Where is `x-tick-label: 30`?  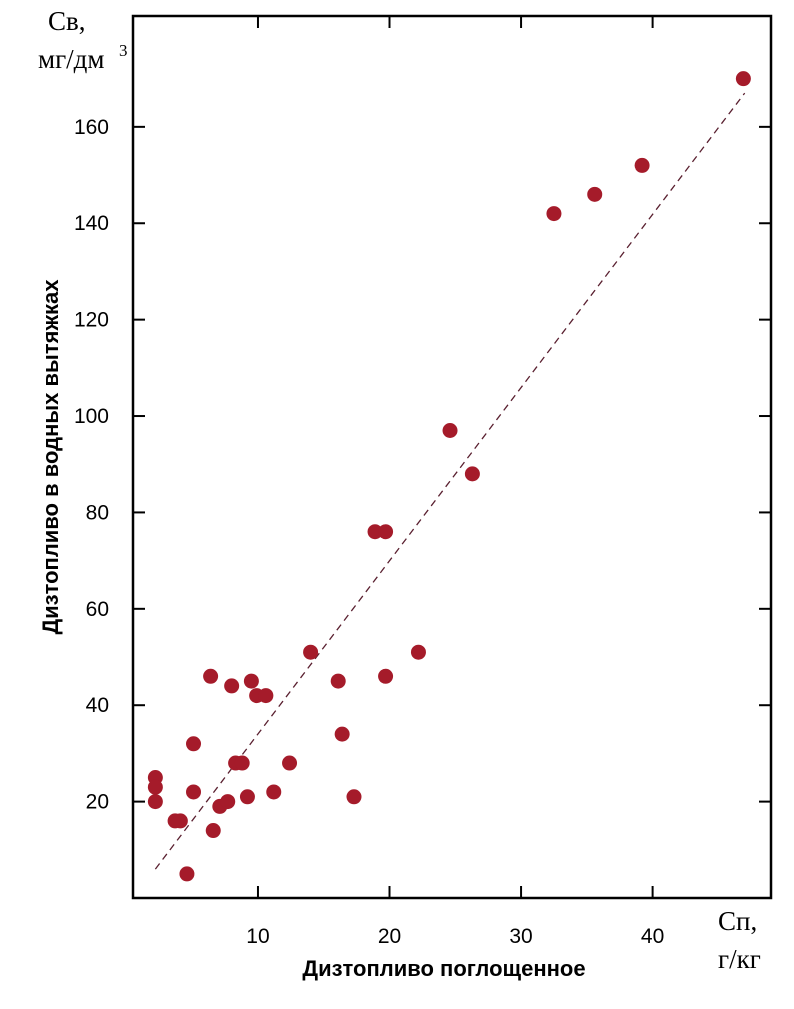
x-tick-label: 30 is located at coordinates (520, 936).